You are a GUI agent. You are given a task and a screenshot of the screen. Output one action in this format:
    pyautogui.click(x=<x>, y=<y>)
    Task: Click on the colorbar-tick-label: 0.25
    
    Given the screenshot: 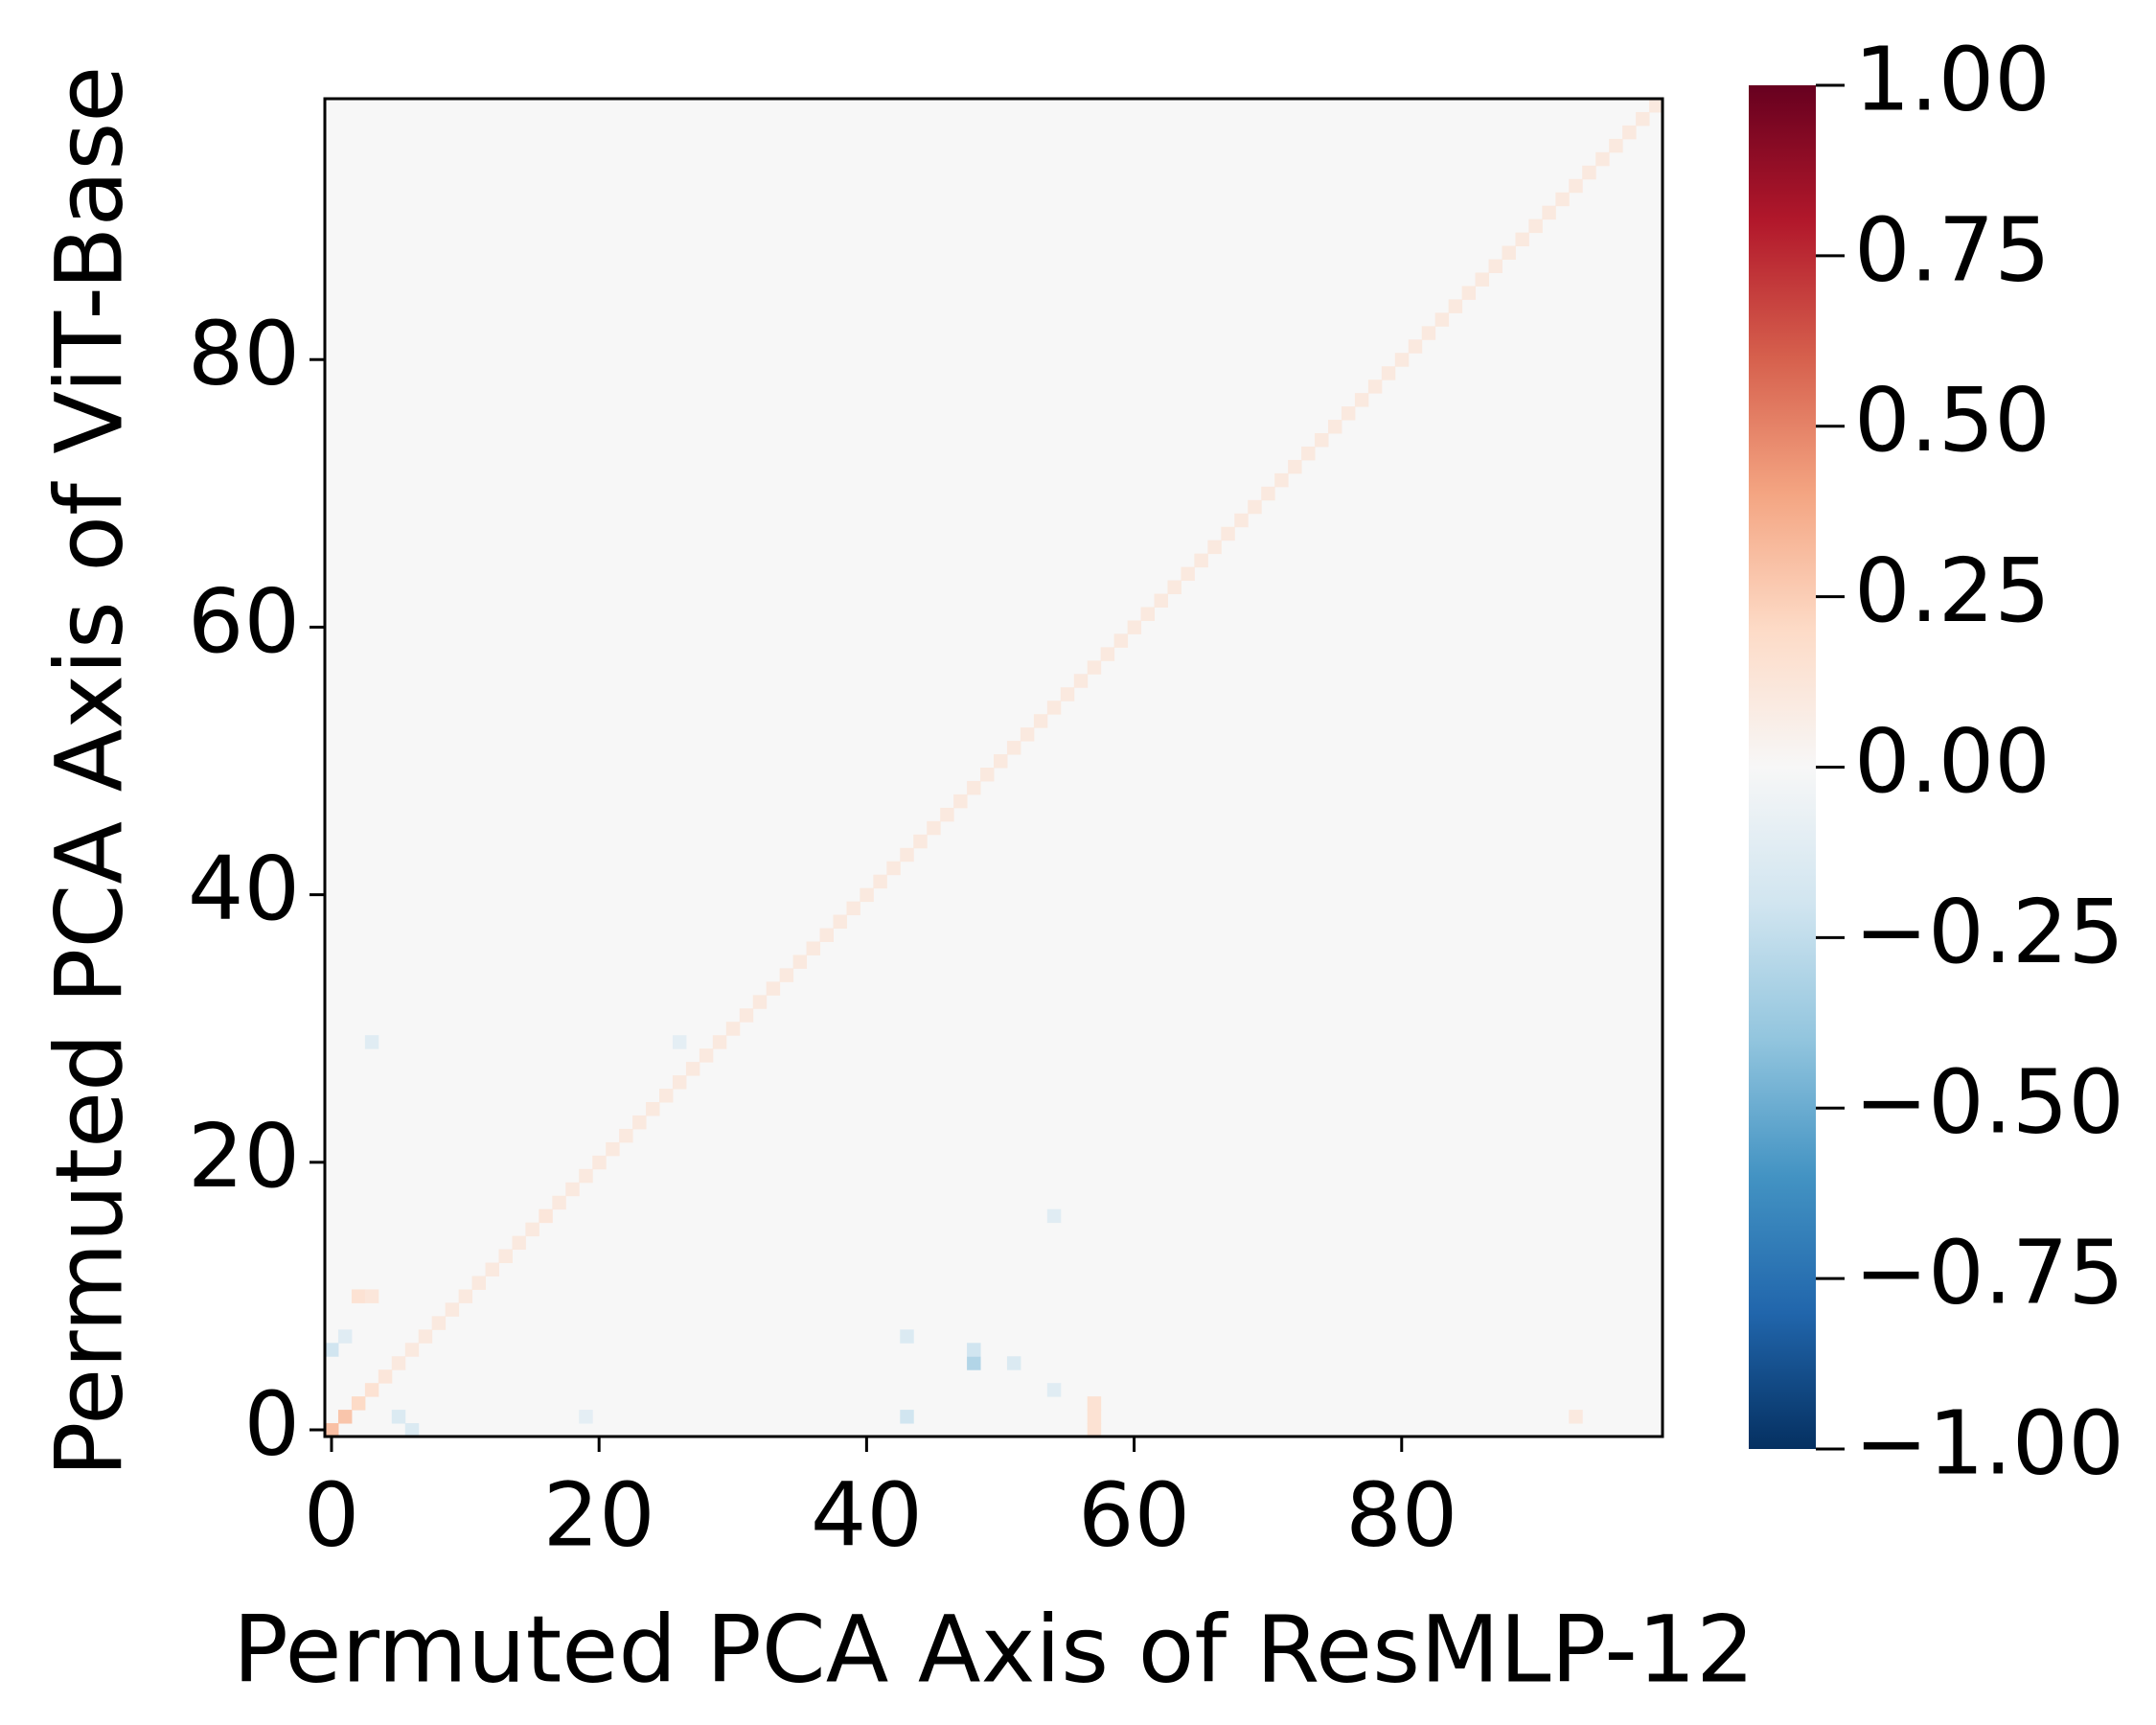 What is the action you would take?
    pyautogui.click(x=1952, y=591)
    